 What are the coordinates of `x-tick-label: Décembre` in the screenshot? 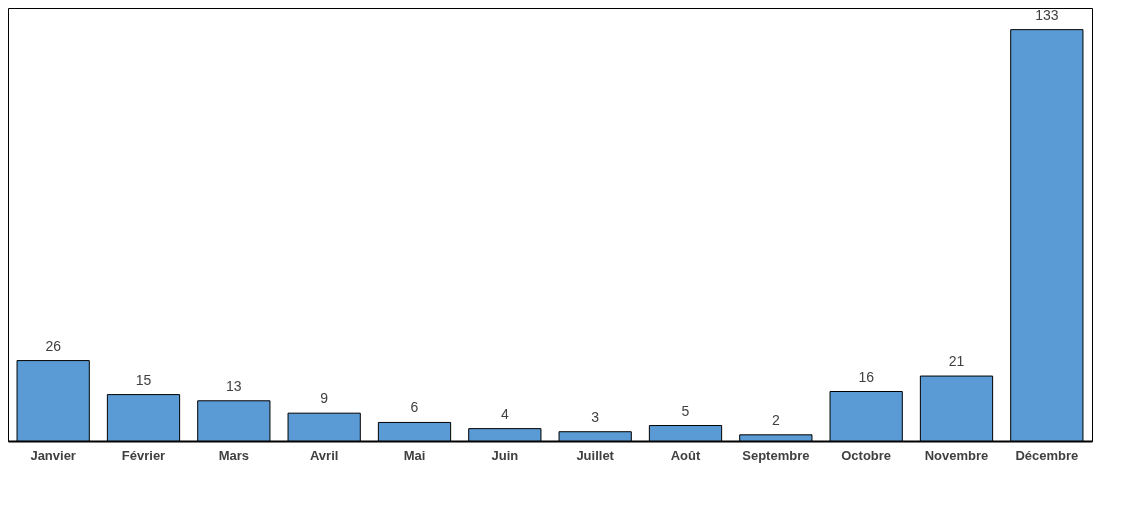 It's located at (1047, 455).